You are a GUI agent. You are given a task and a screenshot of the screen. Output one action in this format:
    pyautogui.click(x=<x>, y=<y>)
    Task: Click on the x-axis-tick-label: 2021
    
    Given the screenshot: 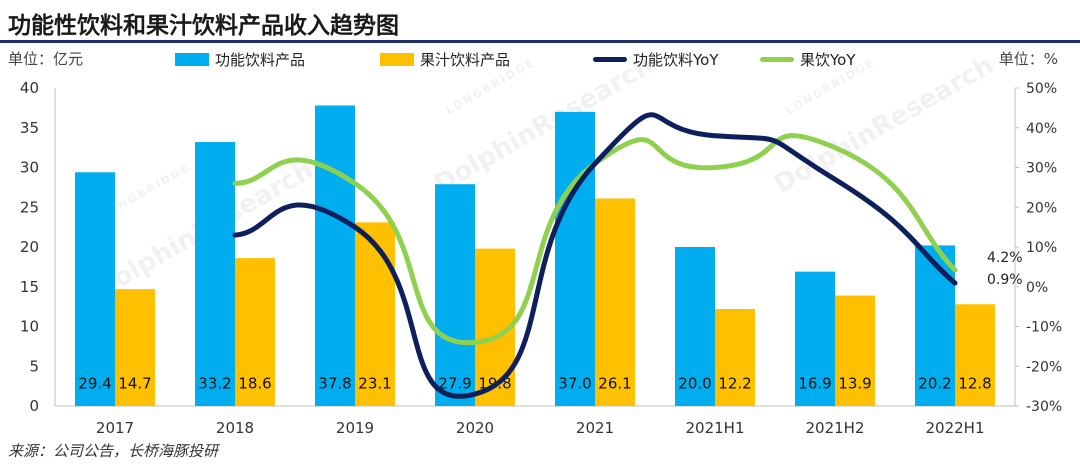 What is the action you would take?
    pyautogui.click(x=595, y=428)
    